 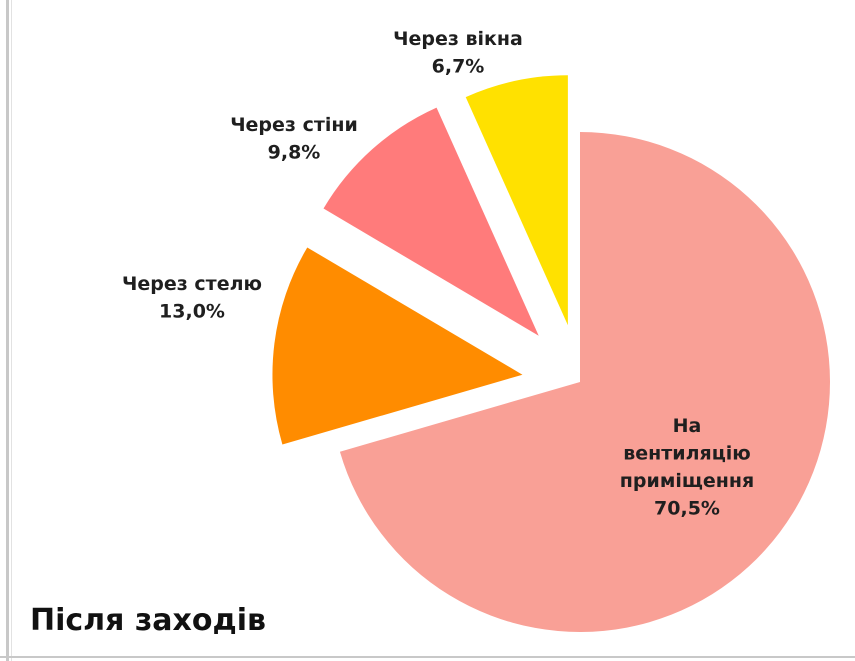 I want to click on slice-label-line: Через стелю, so click(x=192, y=284).